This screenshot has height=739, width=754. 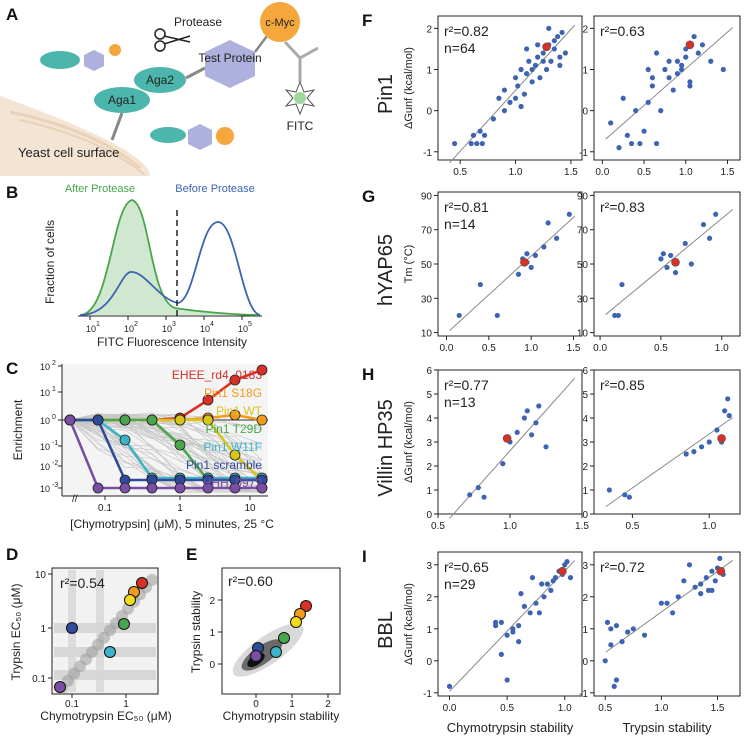 I want to click on gray-trajectory-line, so click(x=166, y=429).